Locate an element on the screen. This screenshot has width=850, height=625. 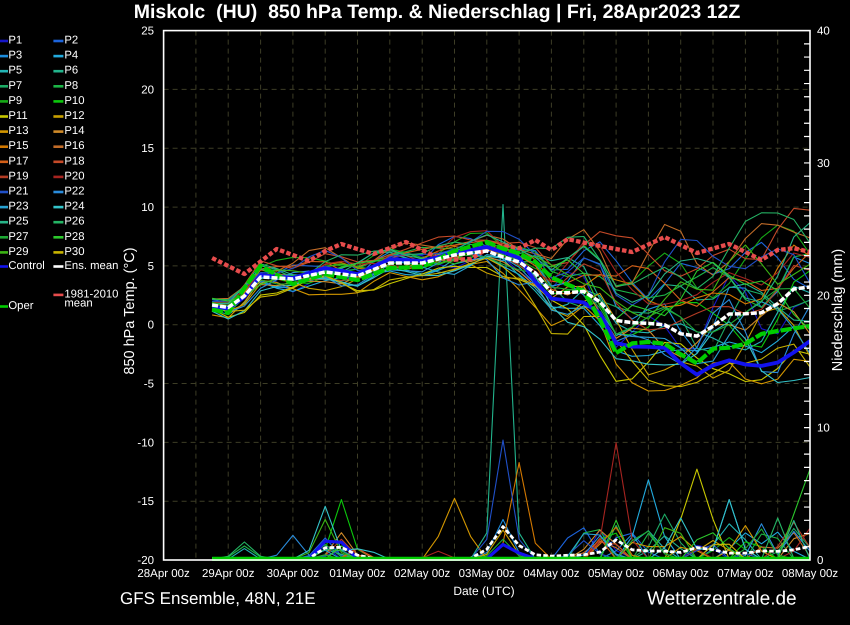
svg-text: P28 is located at coordinates (74, 237).